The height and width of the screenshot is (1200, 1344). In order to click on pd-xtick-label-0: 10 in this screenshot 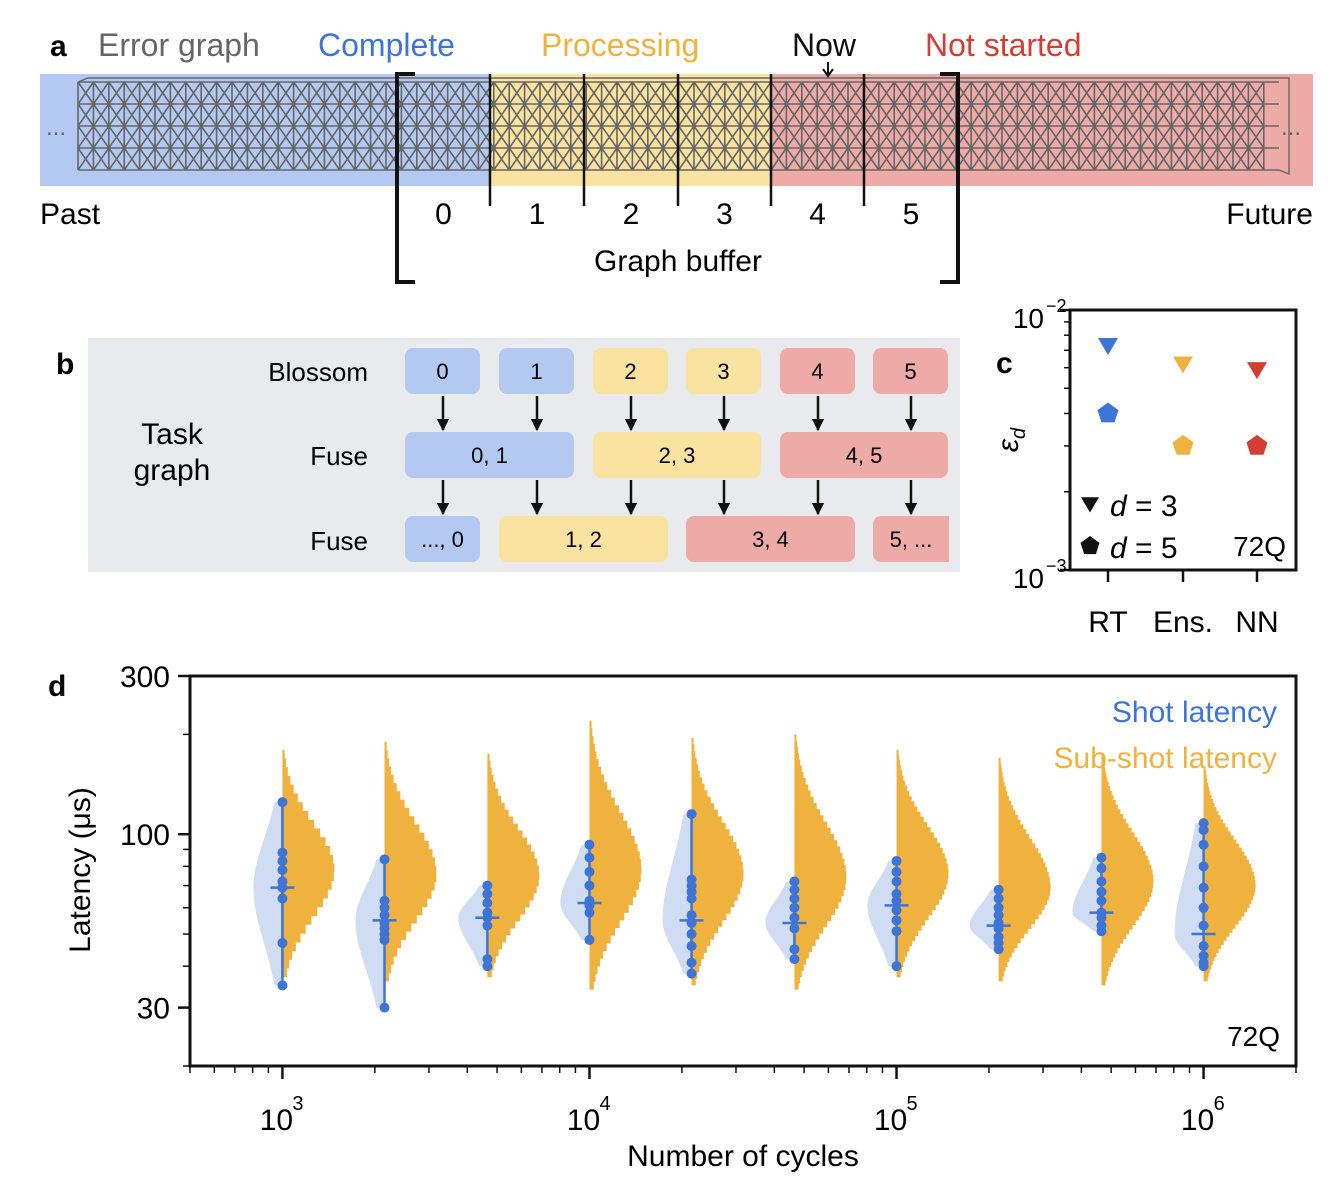, I will do `click(276, 1120)`.